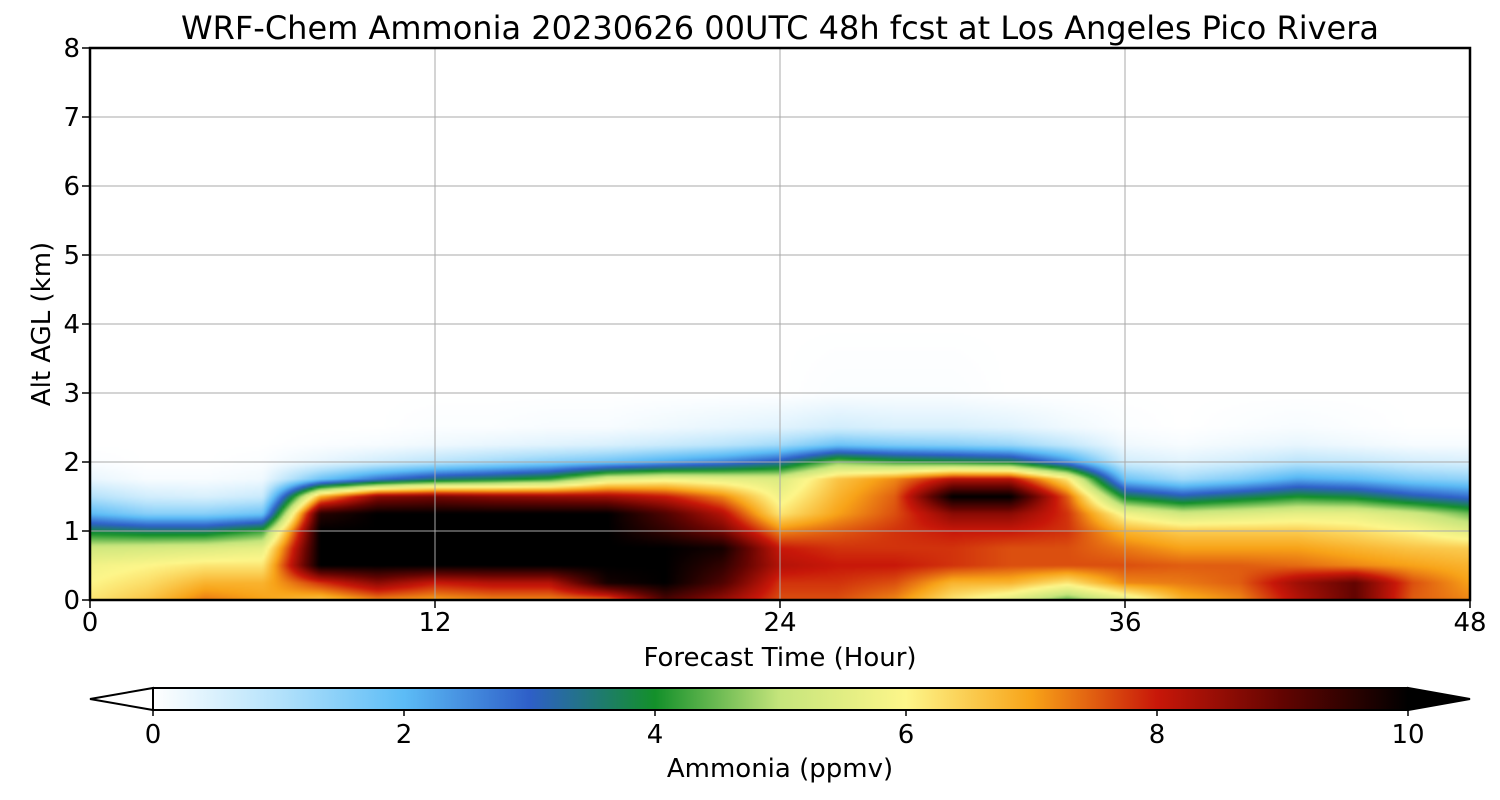 The width and height of the screenshot is (1500, 800). I want to click on colorbar-tick-label: 4, so click(655, 735).